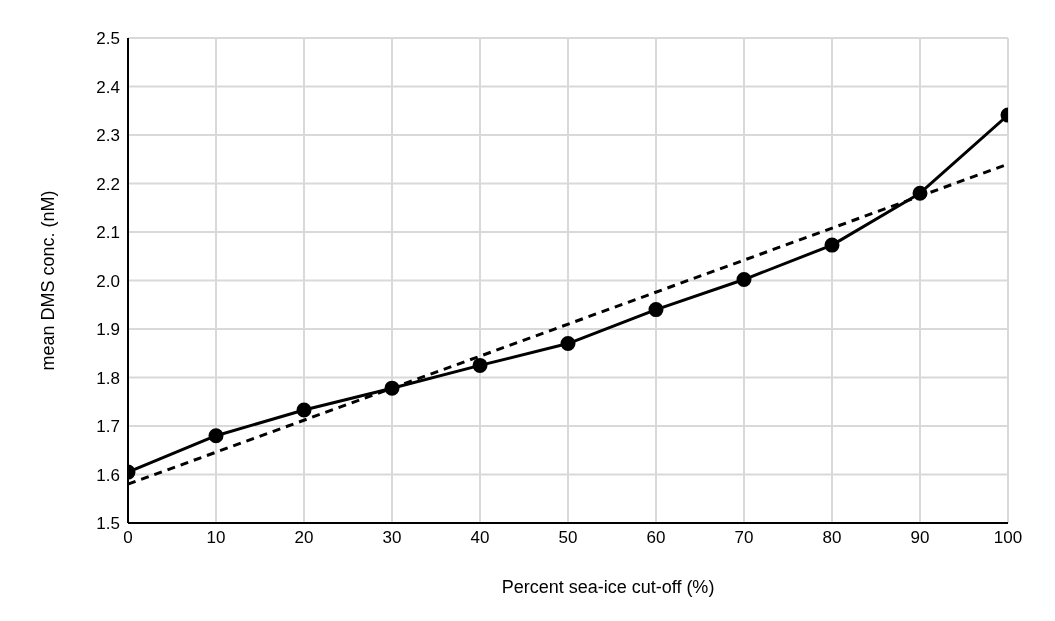  I want to click on x-tick-label: 90, so click(920, 538).